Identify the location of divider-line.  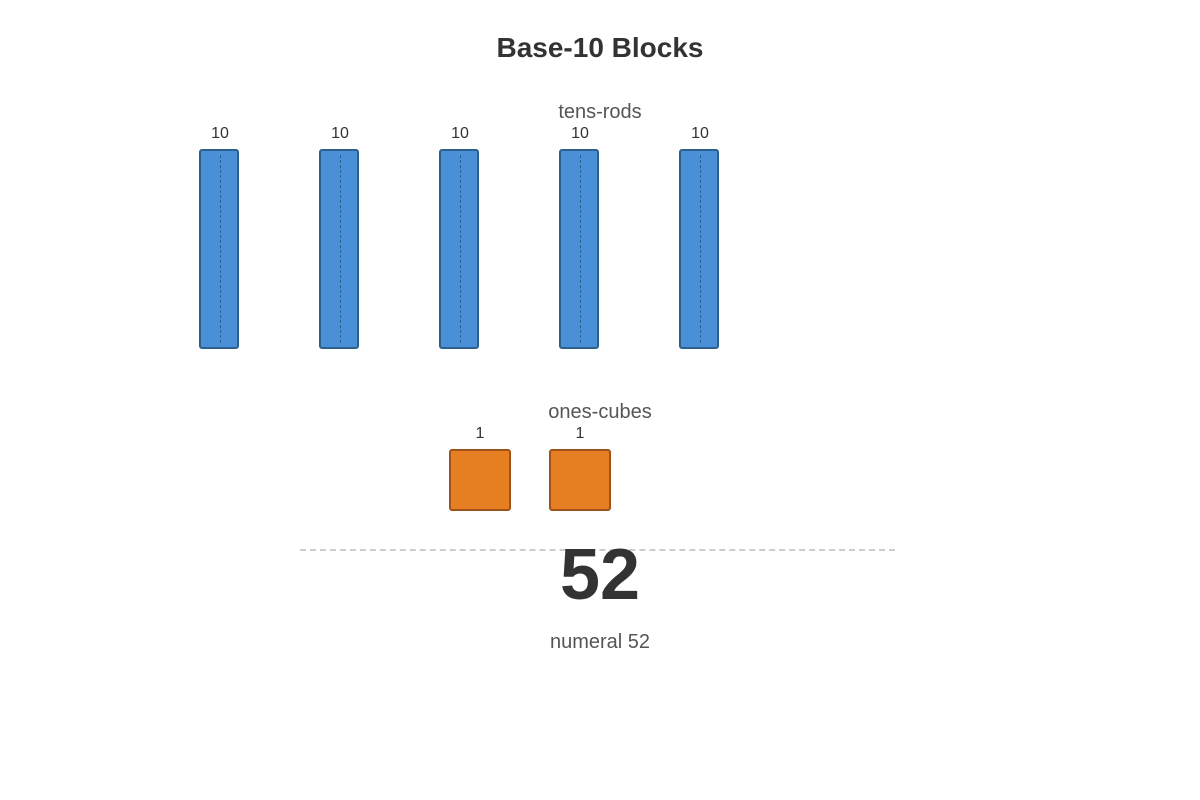
(597, 550).